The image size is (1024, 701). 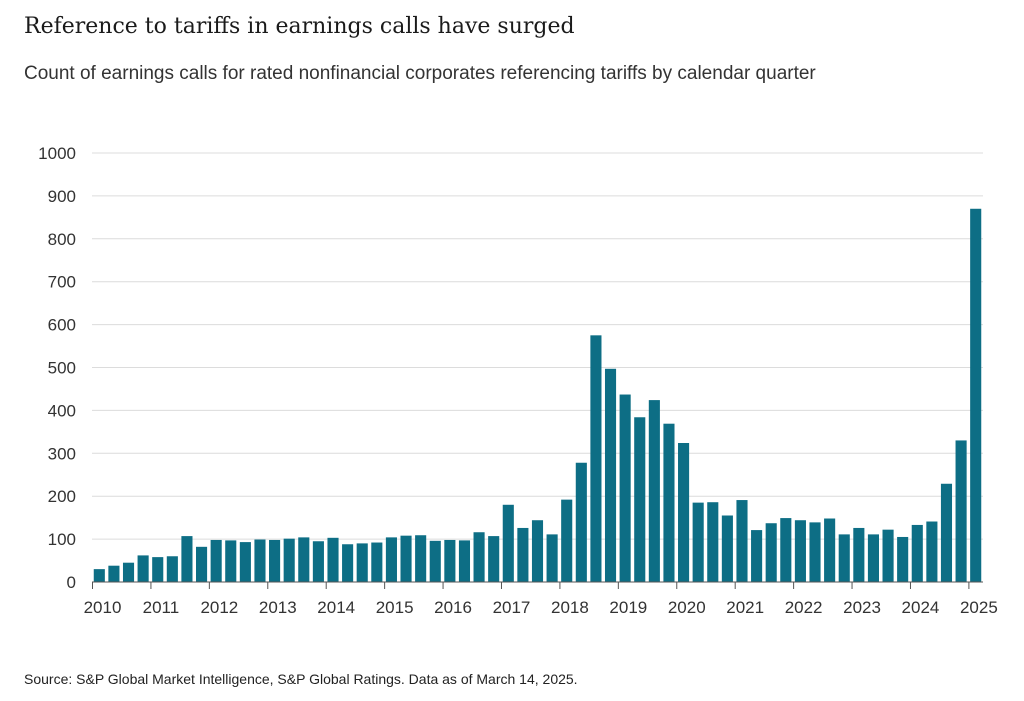 I want to click on x-tick-label: 2020, so click(x=687, y=607).